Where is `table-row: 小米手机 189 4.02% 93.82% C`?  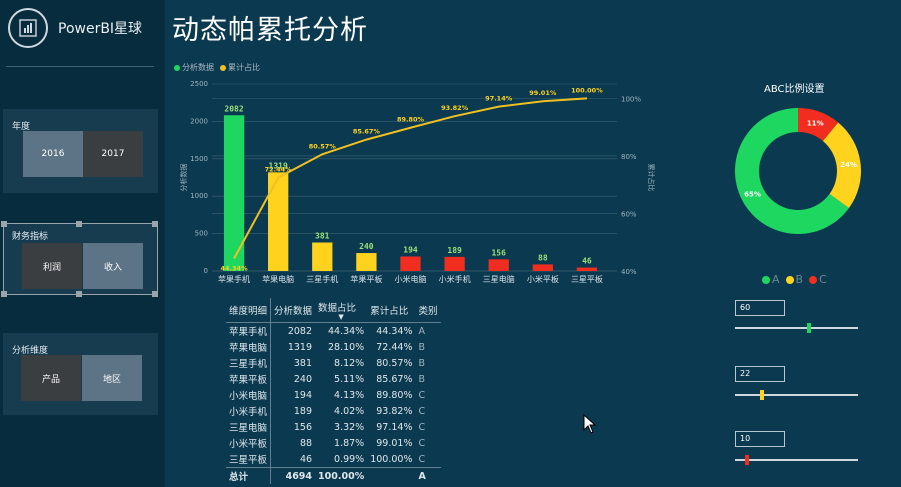
table-row: 小米手机 189 4.02% 93.82% C is located at coordinates (333, 411).